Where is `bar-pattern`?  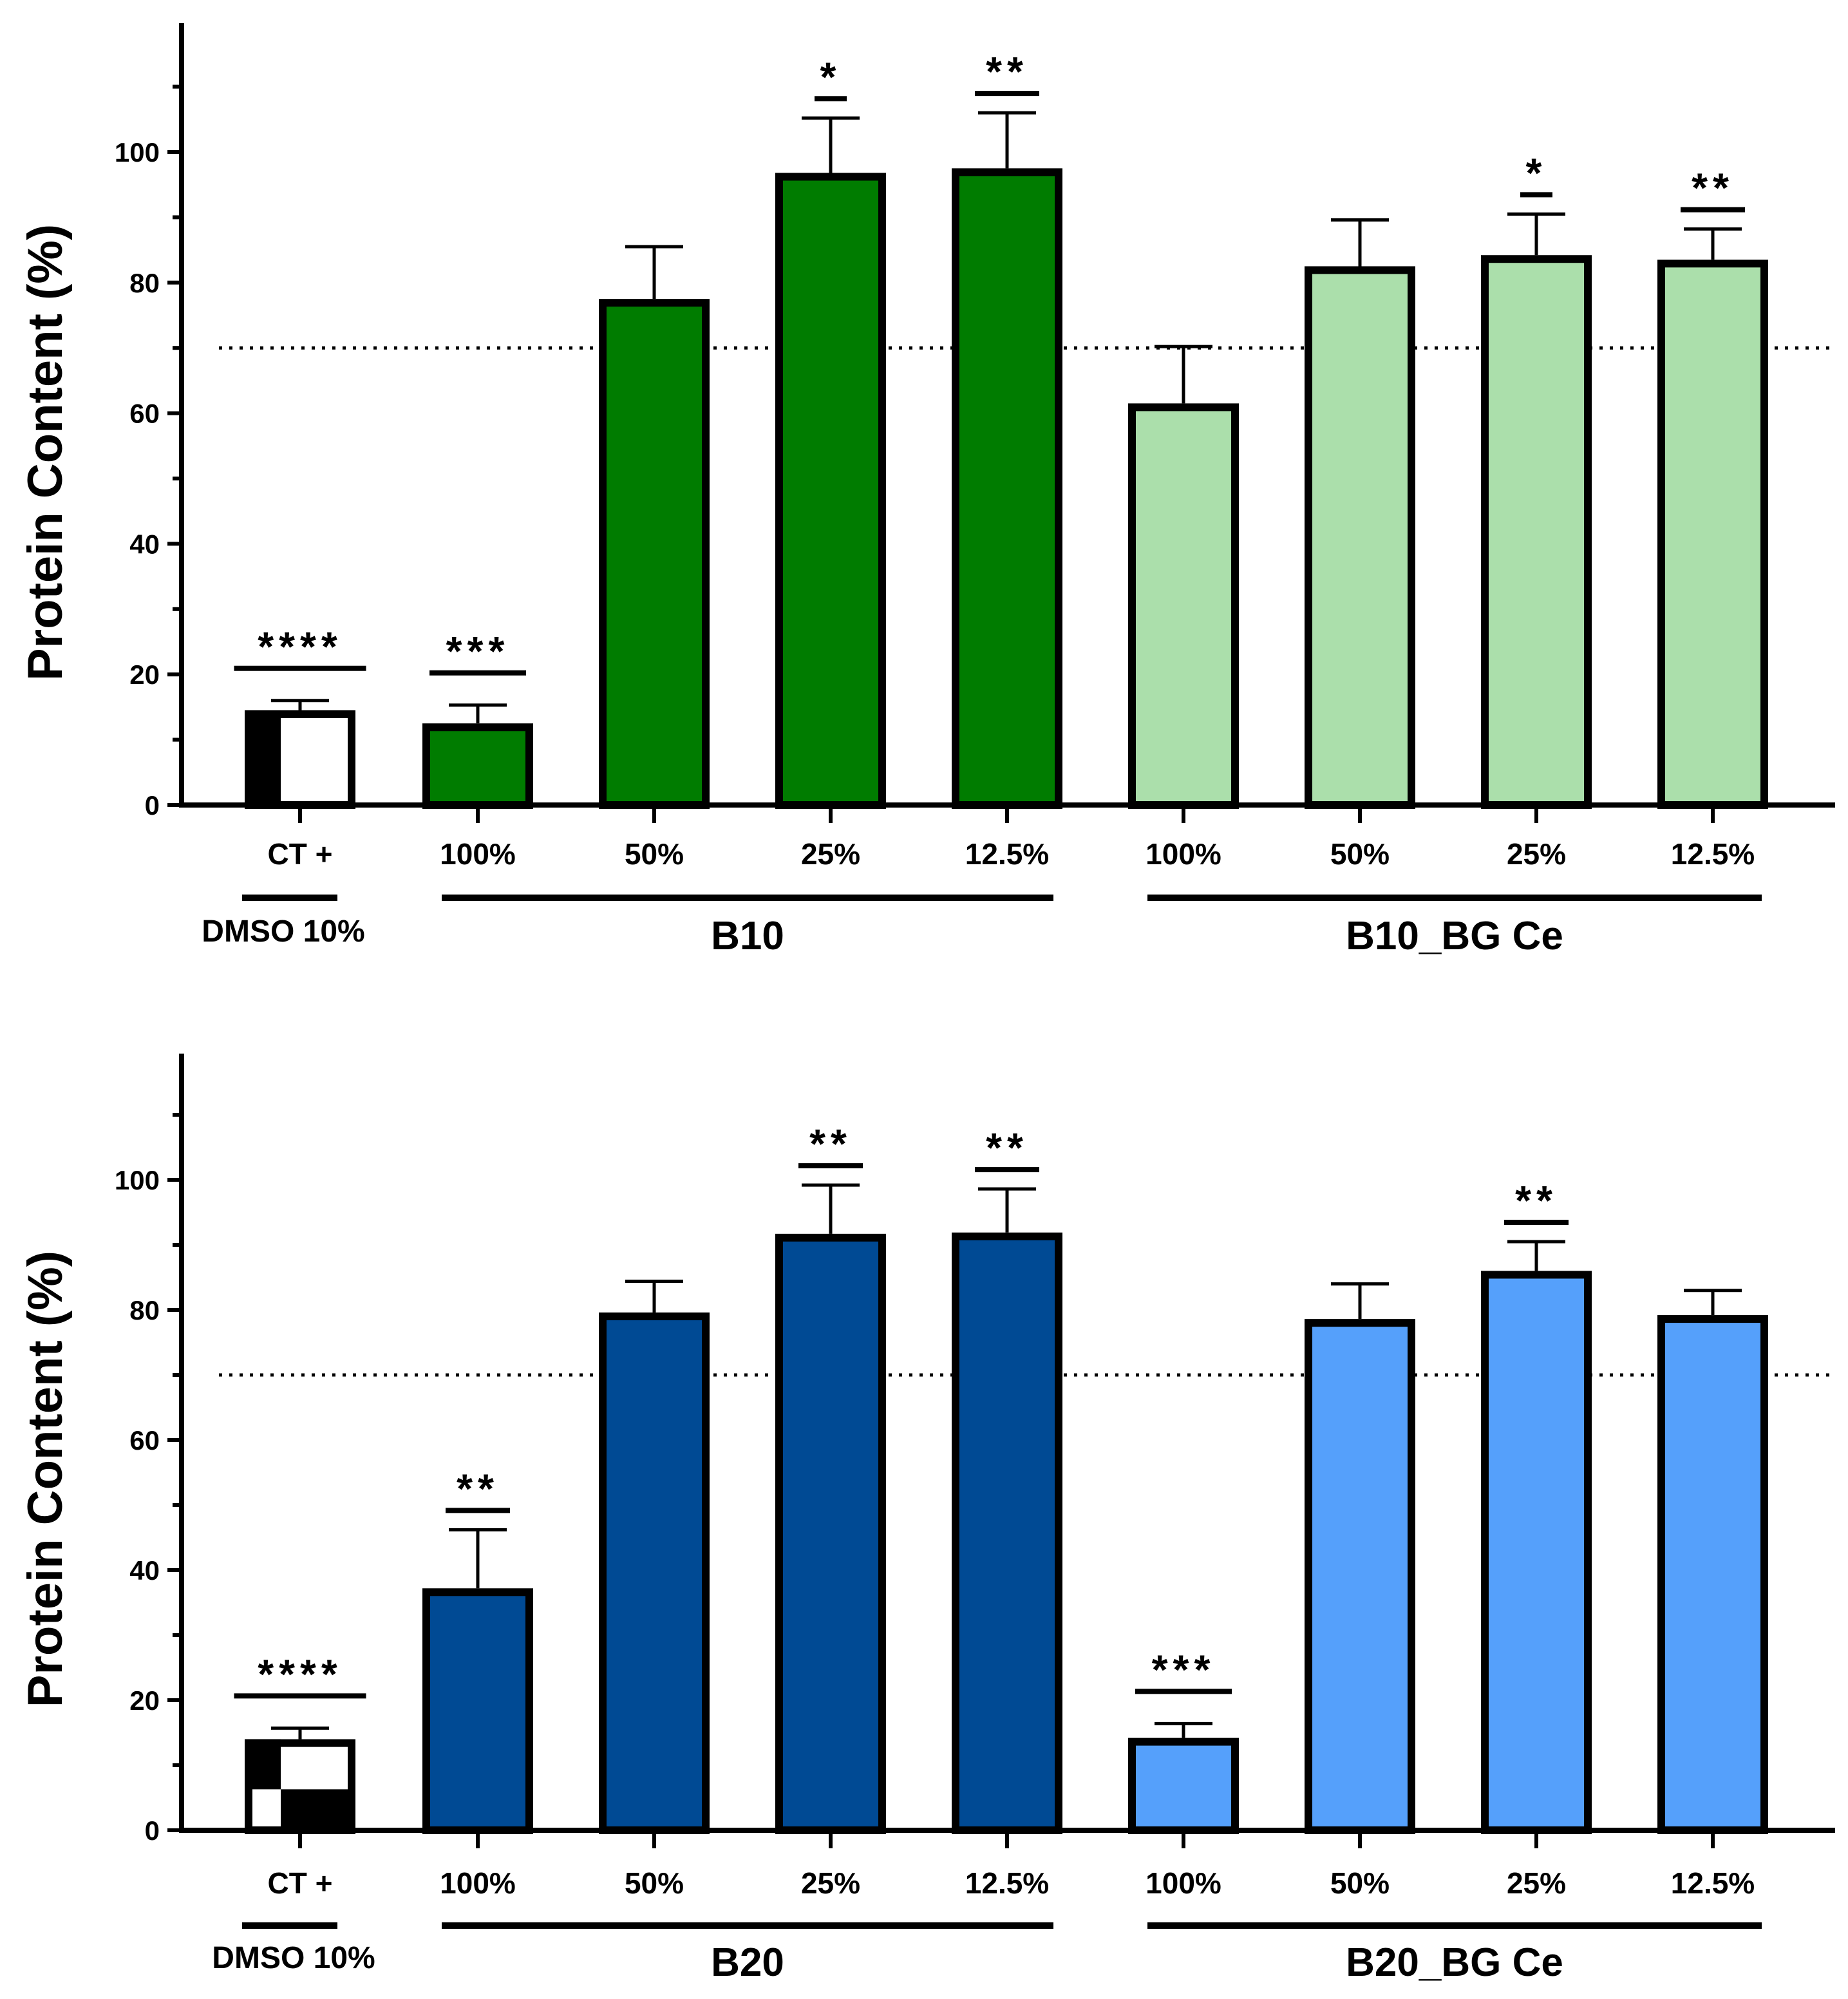 bar-pattern is located at coordinates (318, 1809).